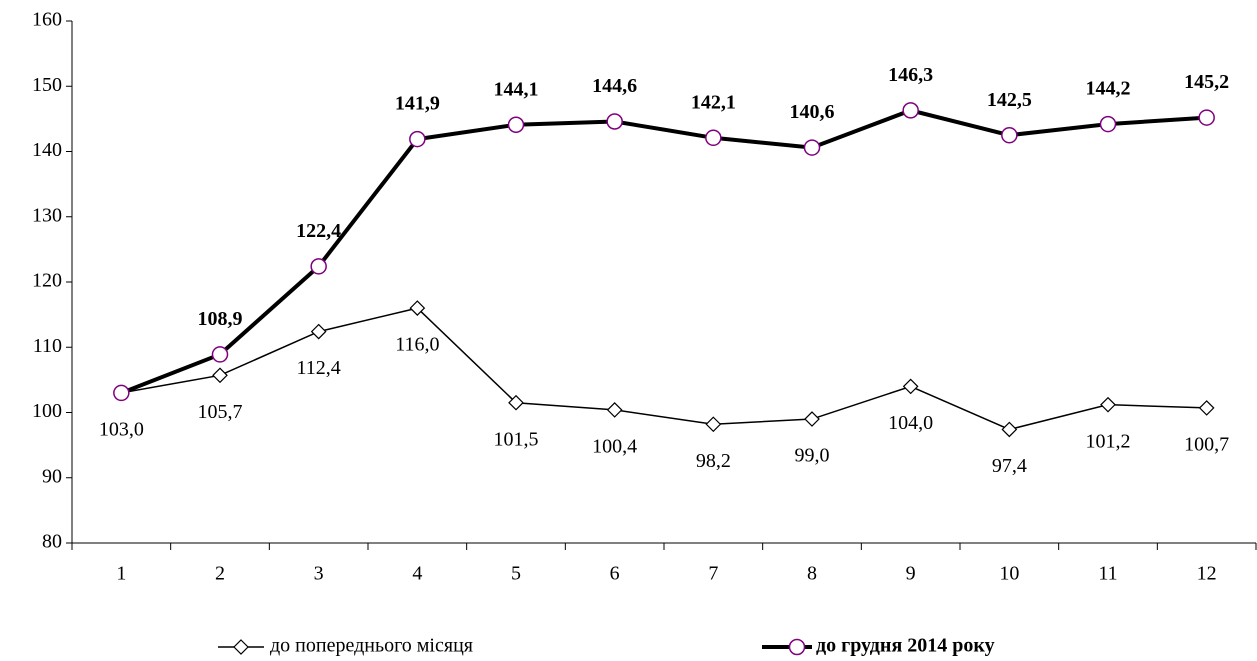 This screenshot has width=1257, height=661. Describe the element at coordinates (319, 368) in the screenshot. I see `data-label: 112,4` at that location.